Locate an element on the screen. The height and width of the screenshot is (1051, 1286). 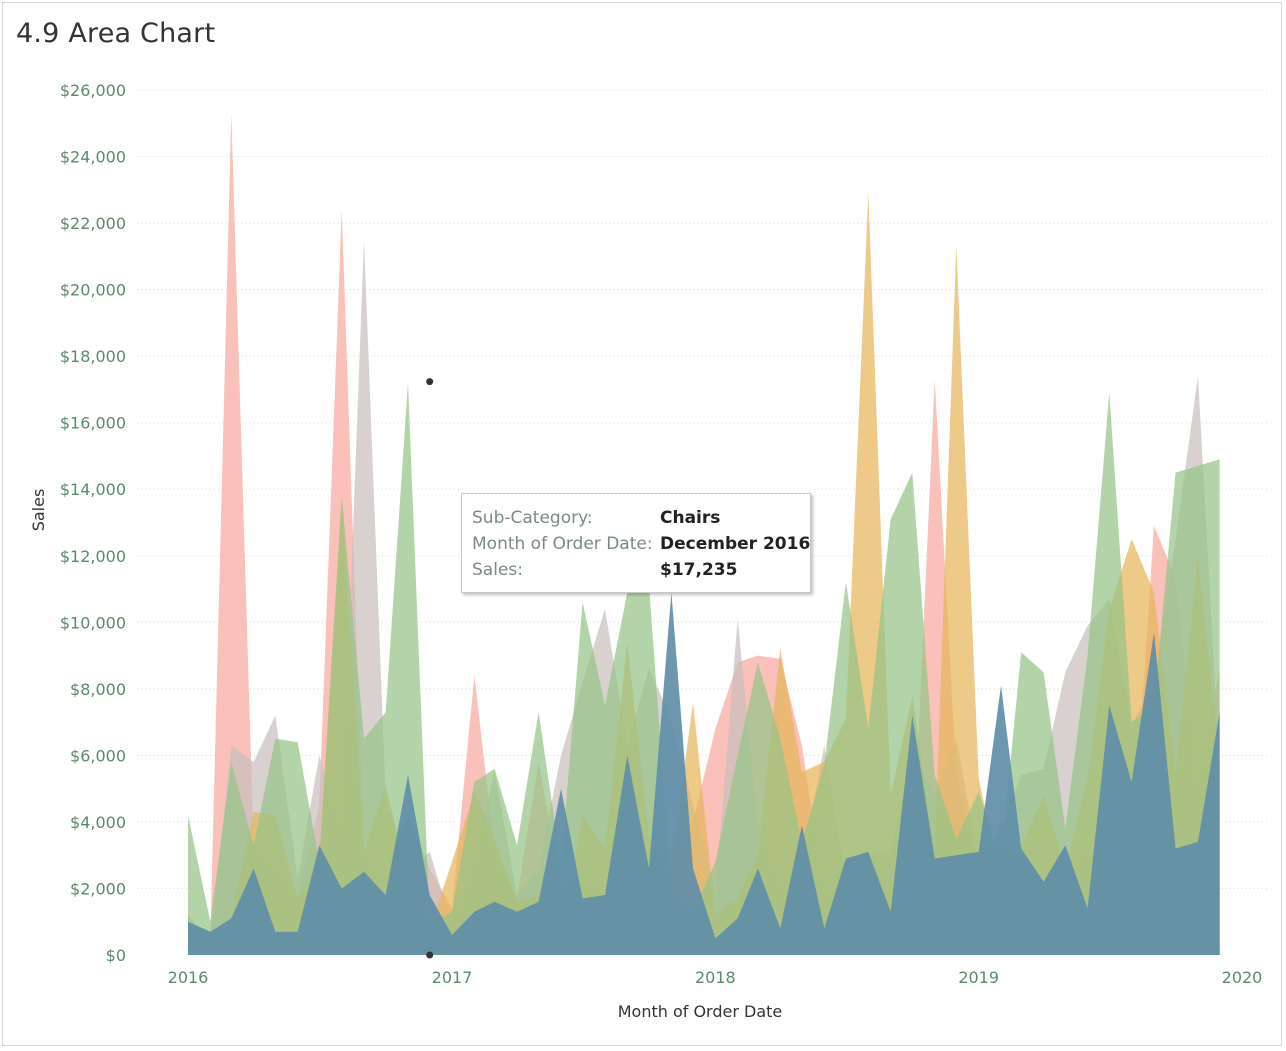
y-tick-label: $16,000 is located at coordinates (93, 423).